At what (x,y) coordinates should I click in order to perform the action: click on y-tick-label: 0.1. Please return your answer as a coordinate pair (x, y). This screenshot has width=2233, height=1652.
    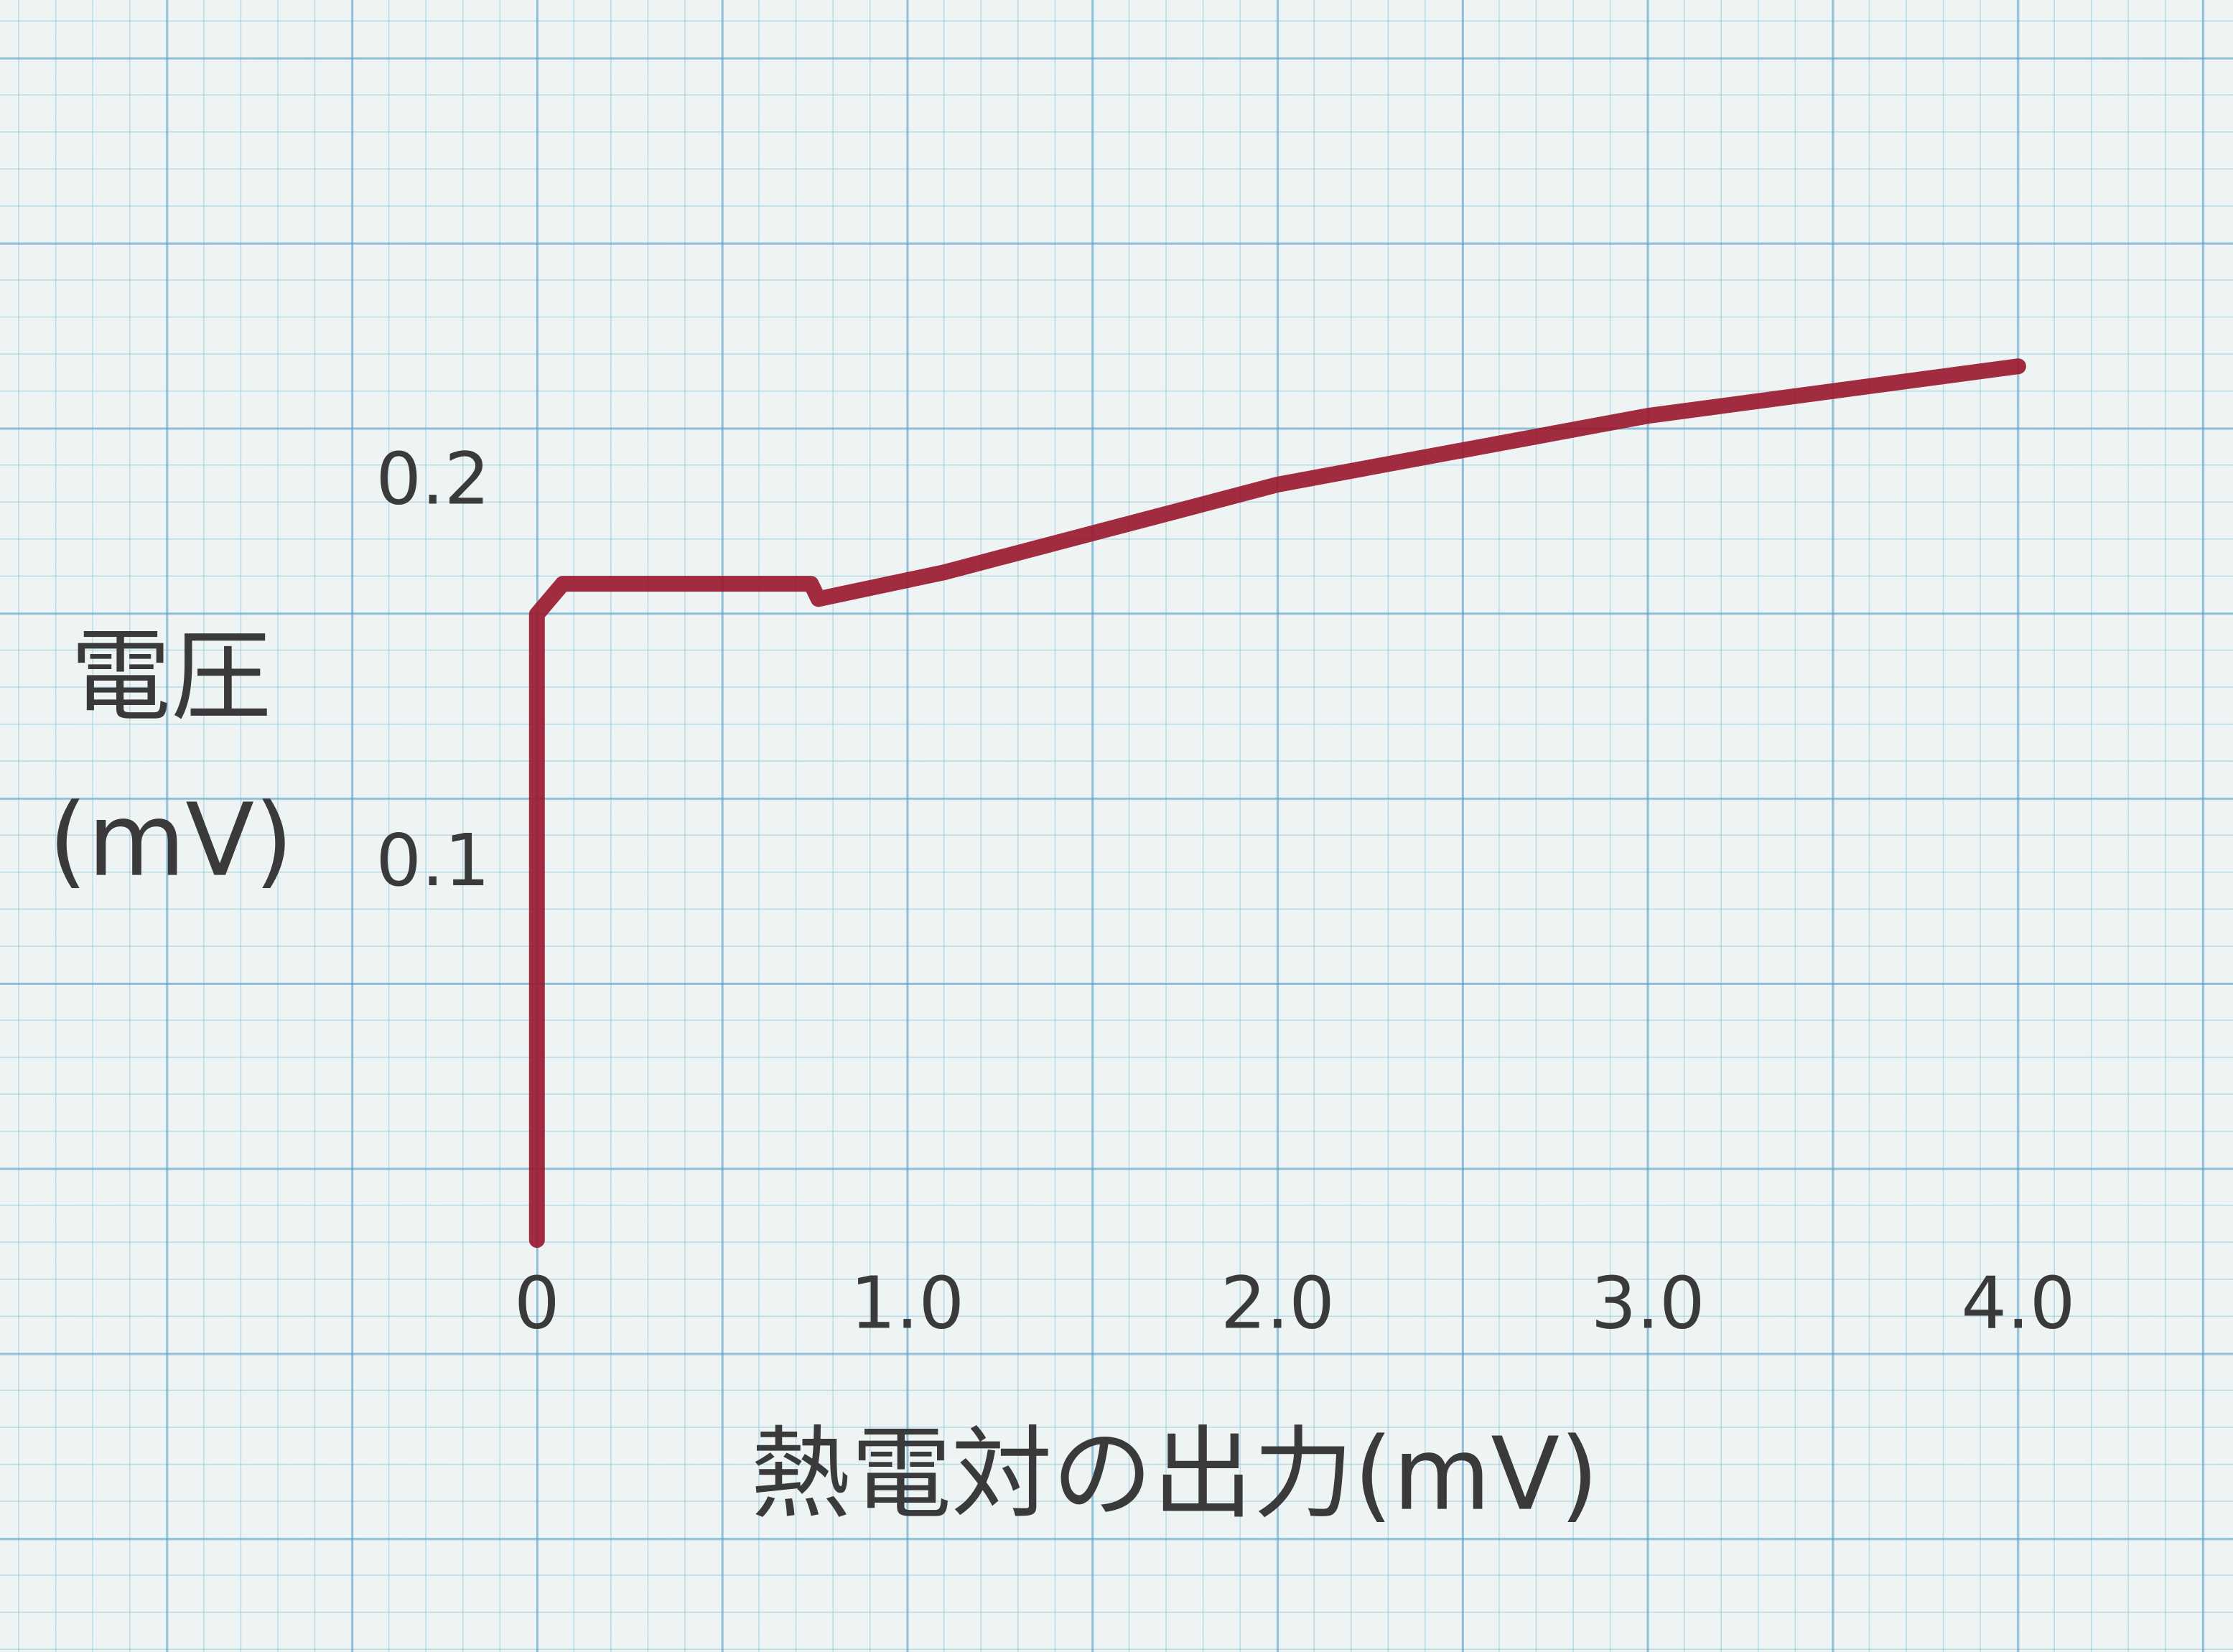
    Looking at the image, I should click on (433, 860).